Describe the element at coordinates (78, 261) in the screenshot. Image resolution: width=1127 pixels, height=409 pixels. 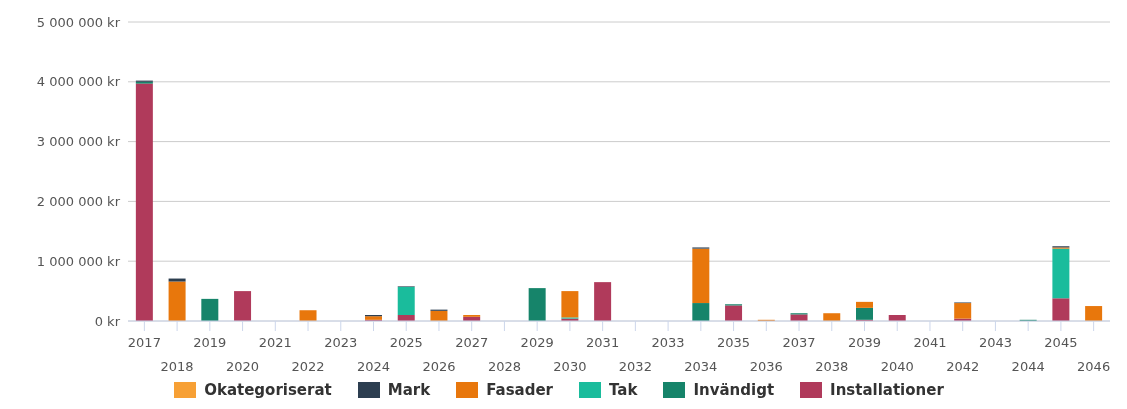
I see `y-tick-label: 1 000 000 kr` at that location.